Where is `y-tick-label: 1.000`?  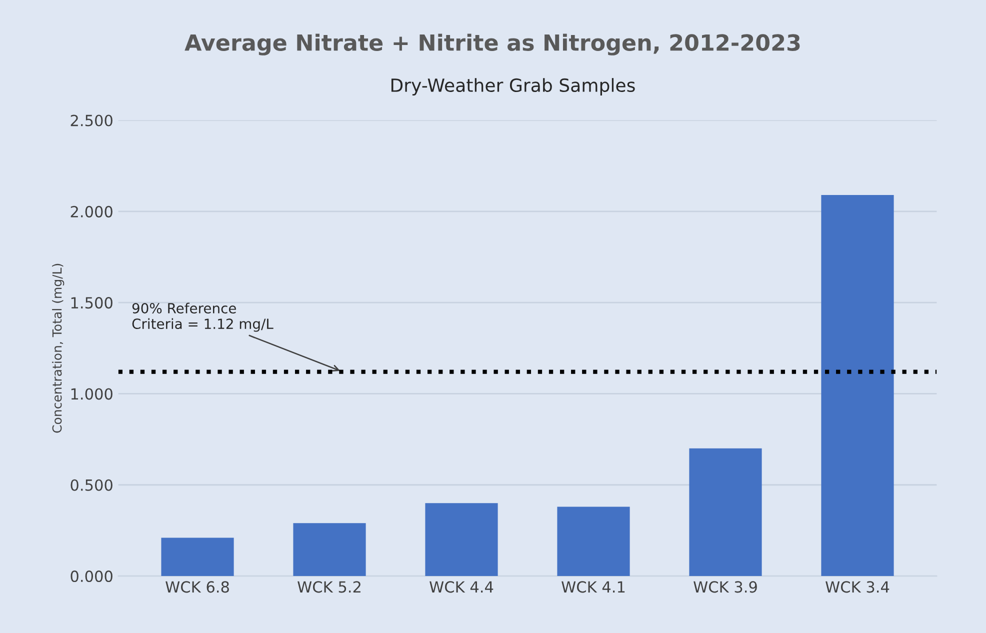 y-tick-label: 1.000 is located at coordinates (91, 394).